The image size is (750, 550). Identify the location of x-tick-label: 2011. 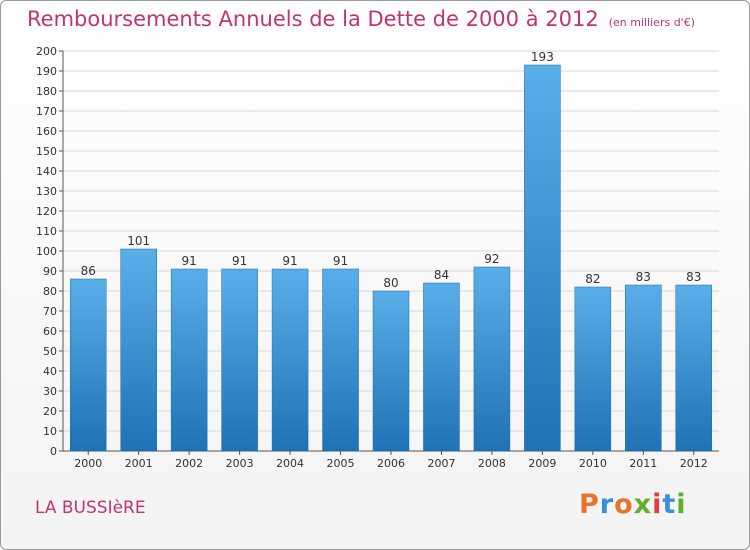
(643, 463).